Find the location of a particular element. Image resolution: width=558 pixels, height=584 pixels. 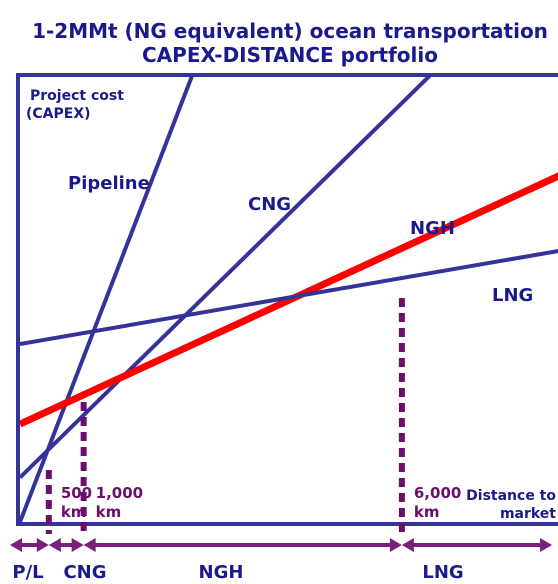

y-axis-label-line-1: Project cost is located at coordinates (77, 96).